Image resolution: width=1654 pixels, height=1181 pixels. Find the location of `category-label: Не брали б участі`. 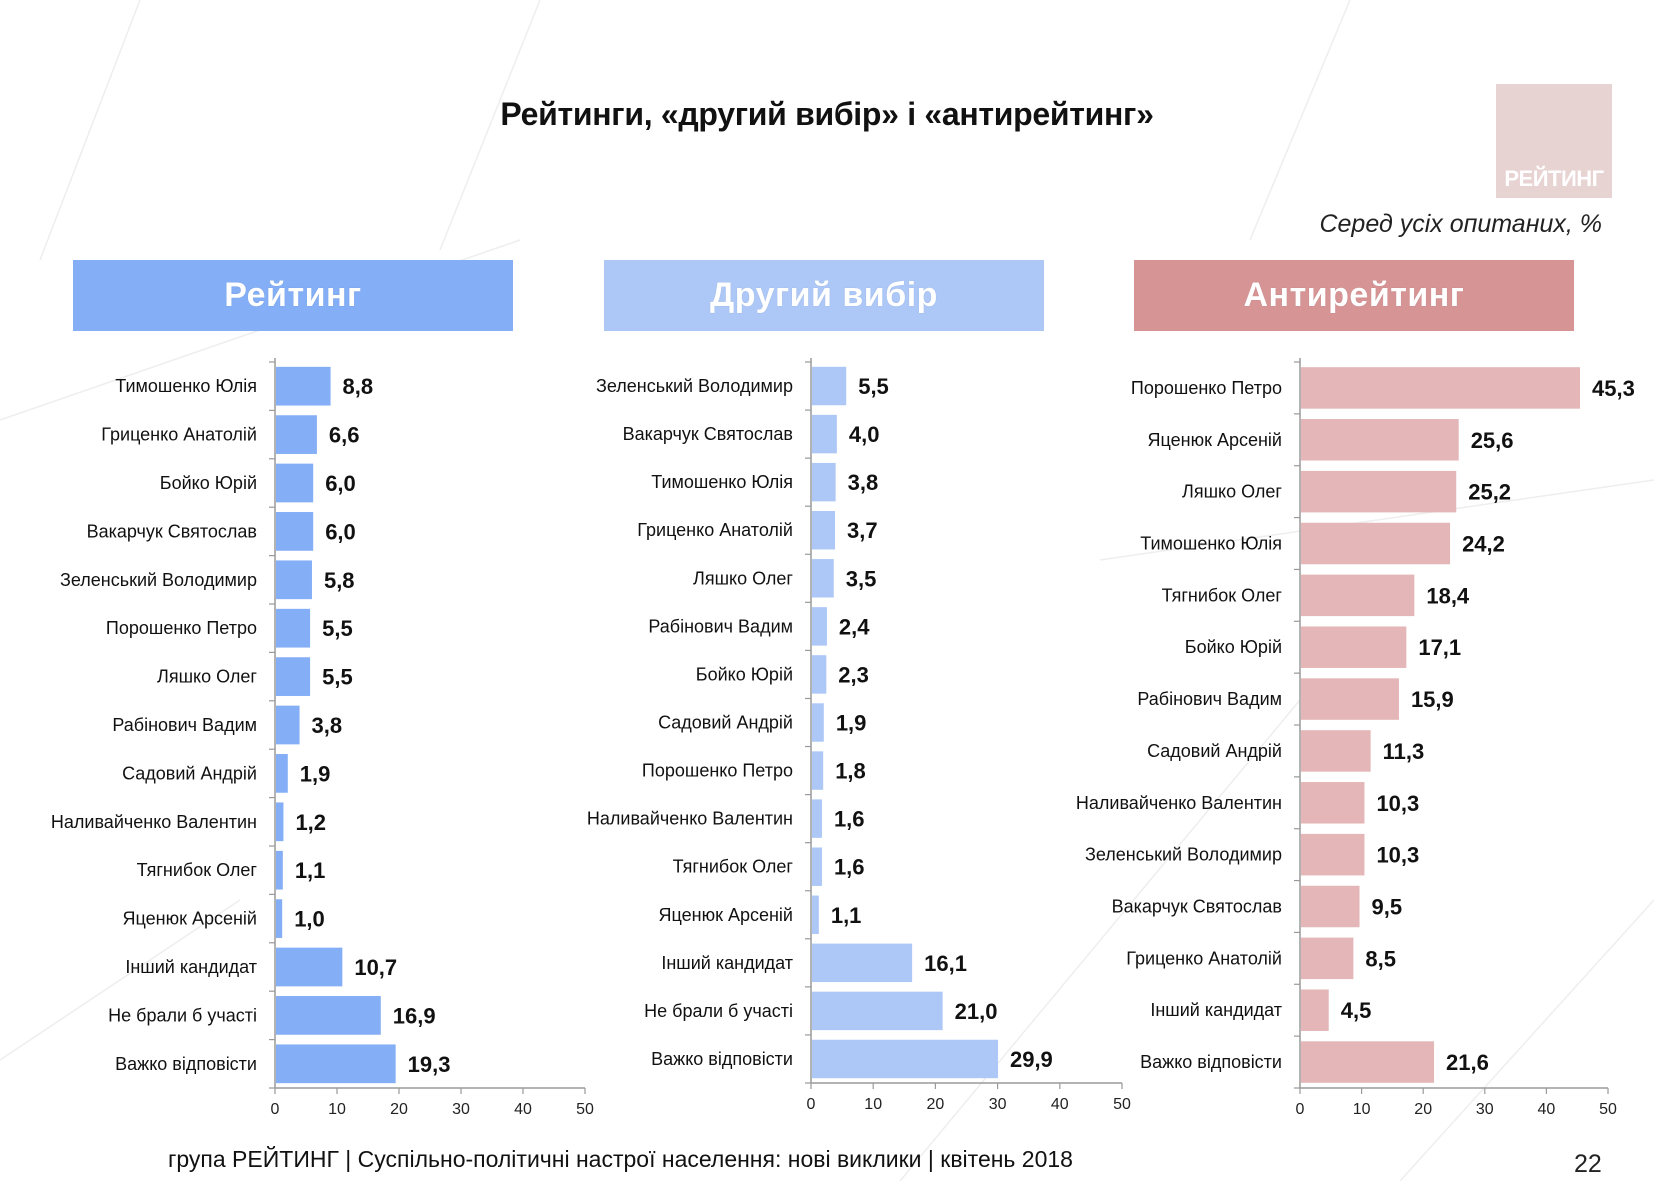

category-label: Не брали б участі is located at coordinates (182, 1015).